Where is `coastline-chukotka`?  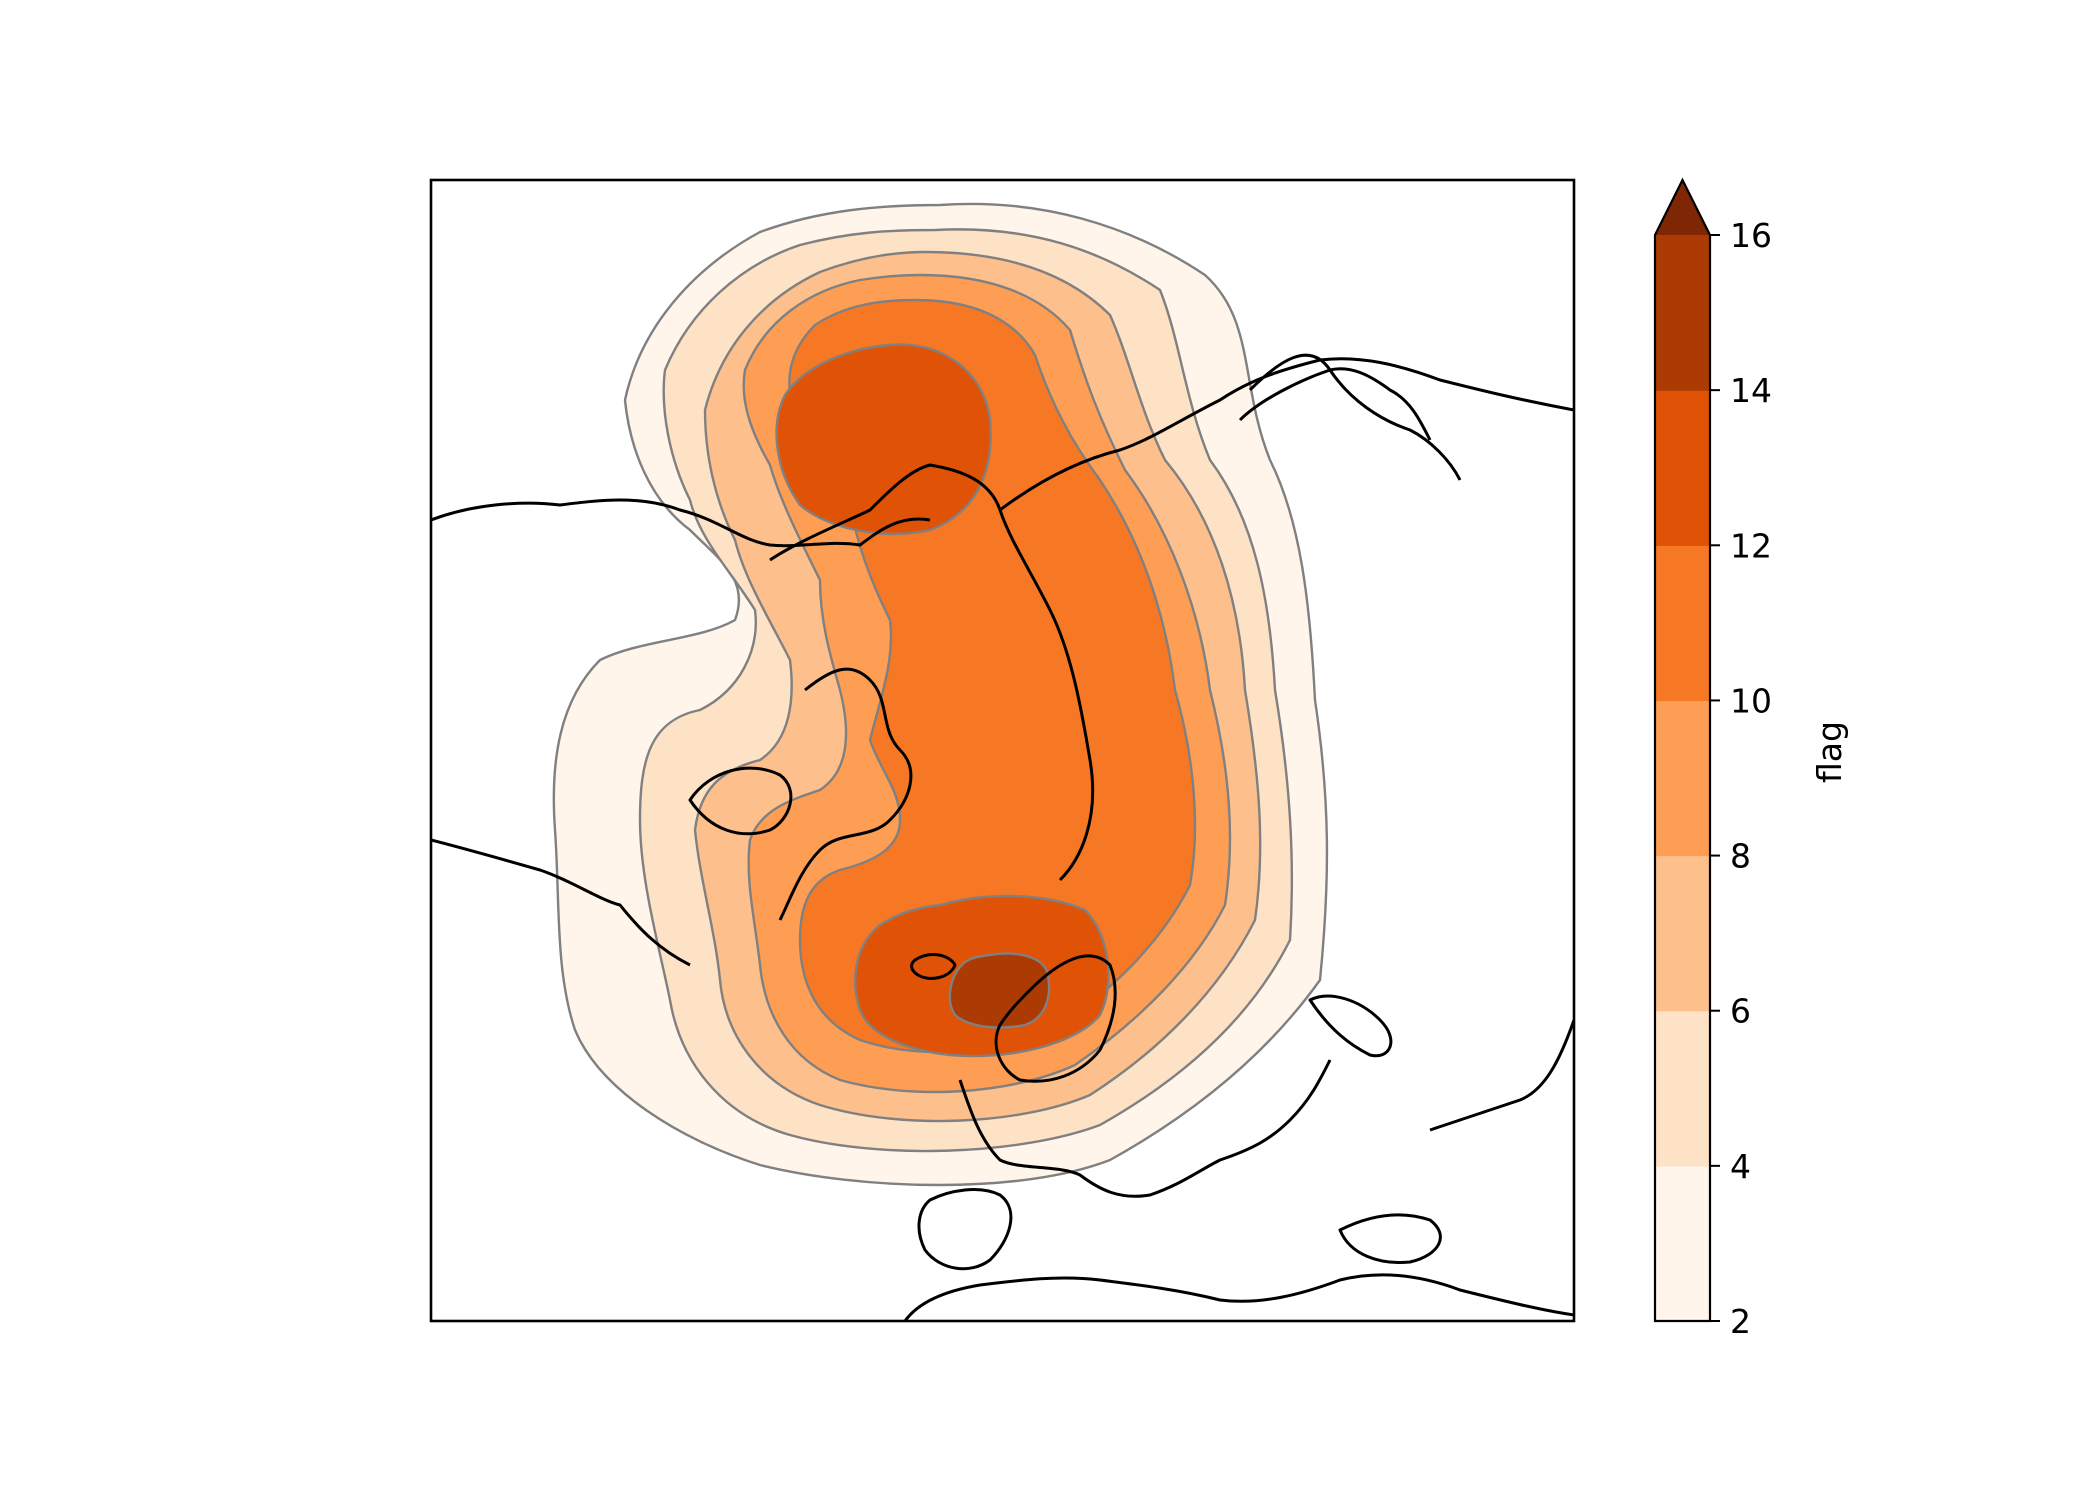 coastline-chukotka is located at coordinates (1335, 404).